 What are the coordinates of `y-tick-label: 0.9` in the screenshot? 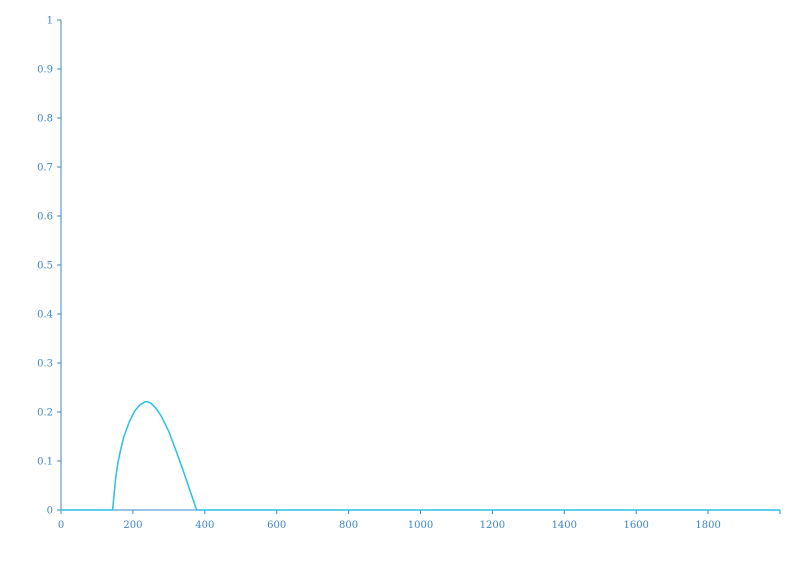 It's located at (45, 70).